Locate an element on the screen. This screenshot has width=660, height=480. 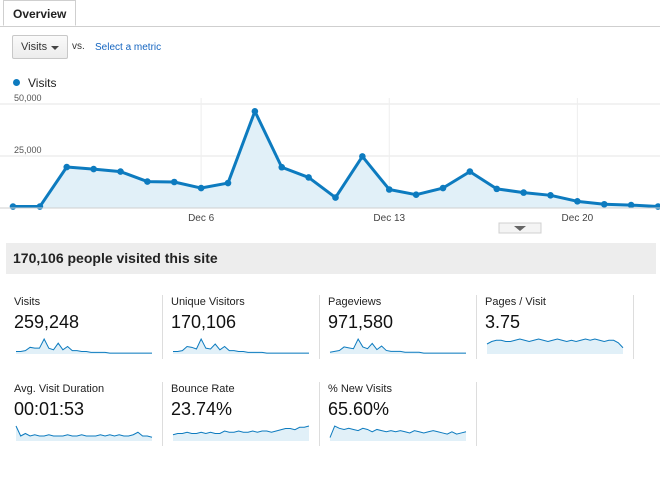
y-tick-label: 25,000 is located at coordinates (28, 150).